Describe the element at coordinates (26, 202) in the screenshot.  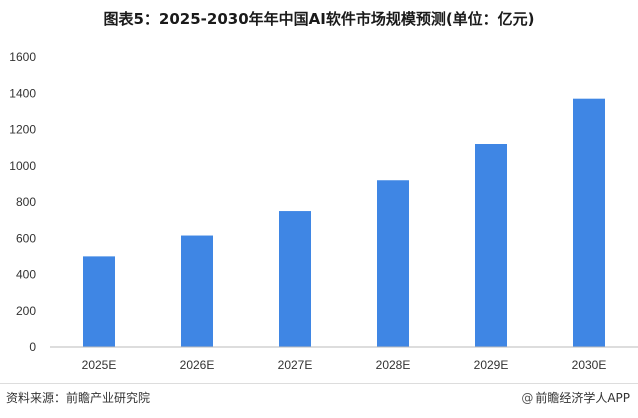
I see `y-tick-label: 800` at that location.